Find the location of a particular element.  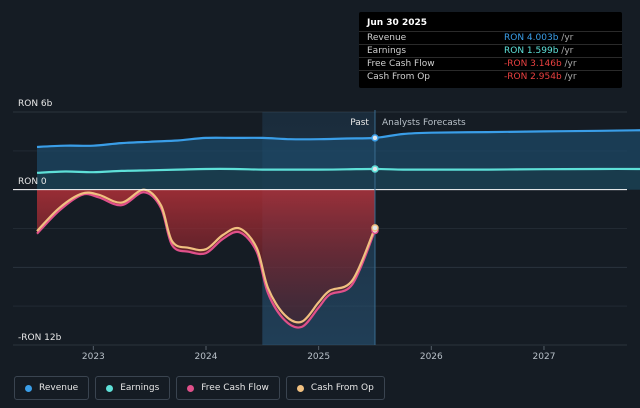

tooltip-label: Revenue is located at coordinates (387, 38).